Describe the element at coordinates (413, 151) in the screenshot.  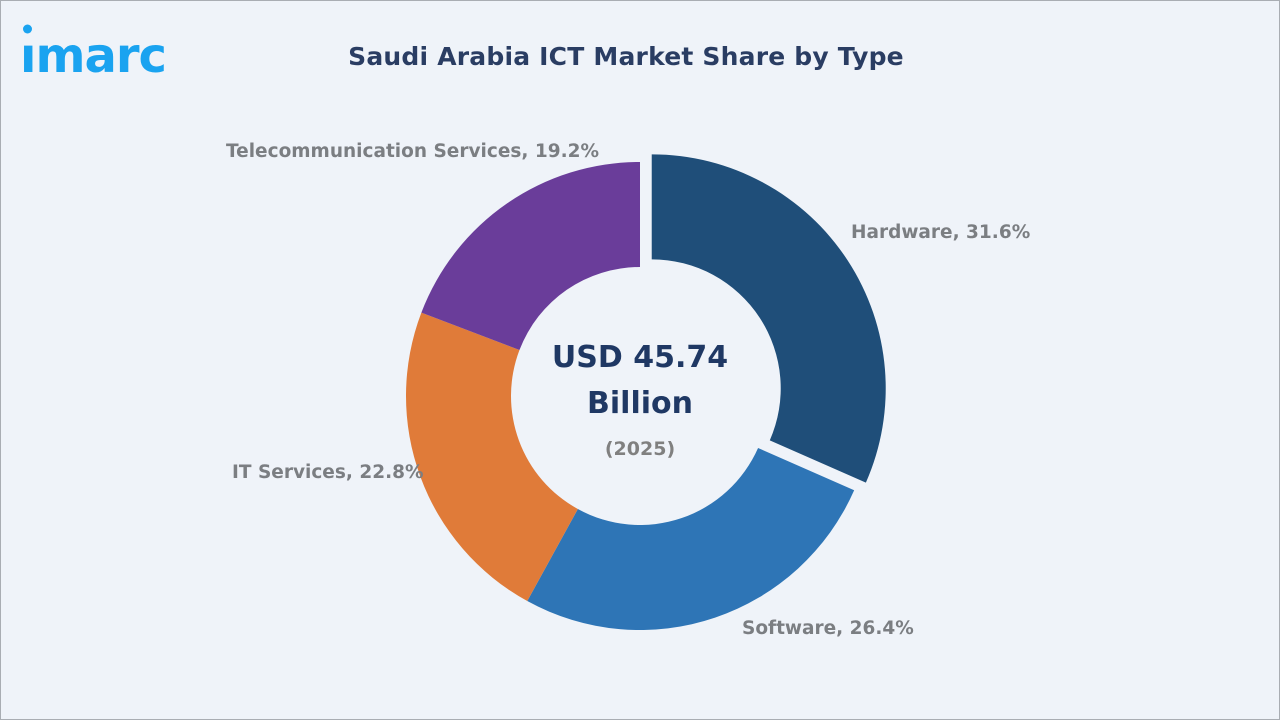
I see `label-telecommunication-services: Telecommunication Services, 19.2%` at that location.